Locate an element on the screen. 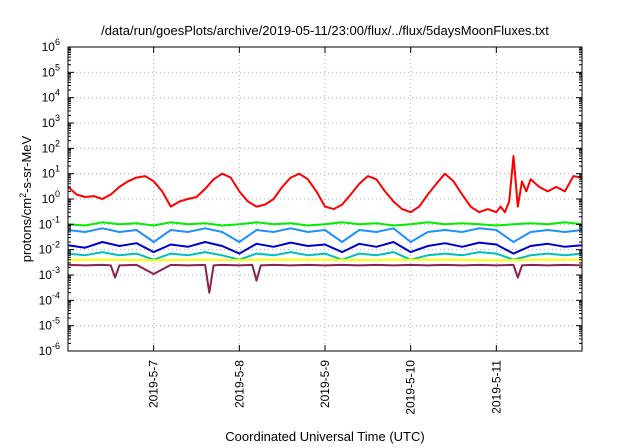 This screenshot has width=640, height=448. y-tick-label: 10⁻¹ is located at coordinates (49, 222).